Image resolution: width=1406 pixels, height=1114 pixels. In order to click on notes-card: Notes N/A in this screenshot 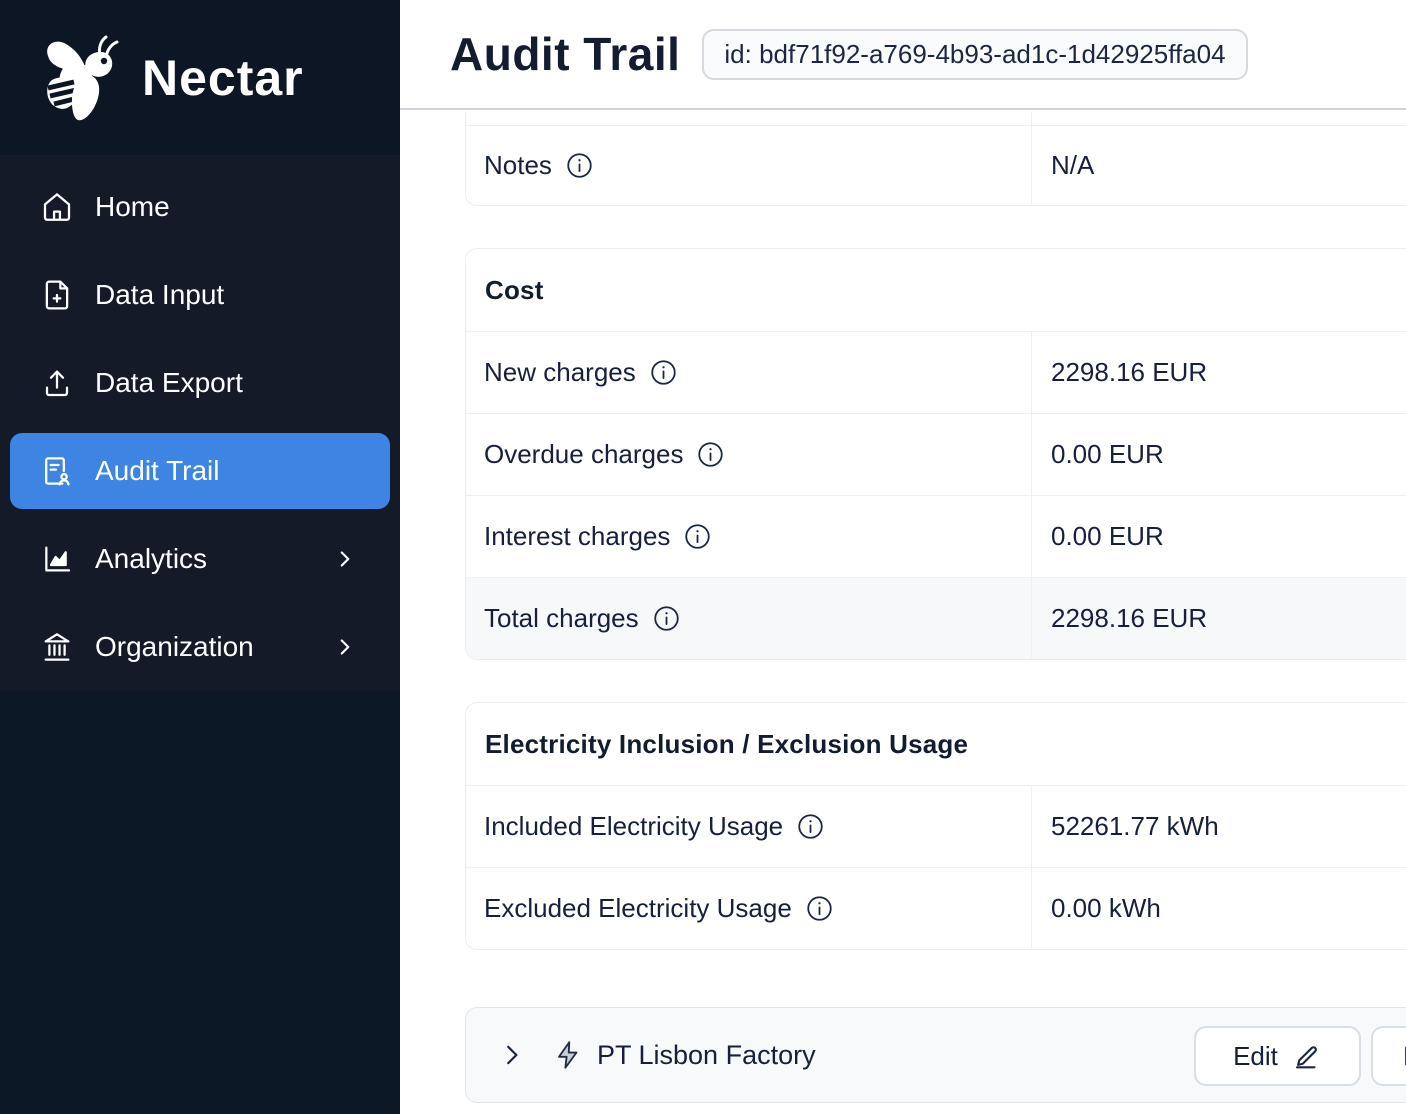, I will do `click(935, 159)`.